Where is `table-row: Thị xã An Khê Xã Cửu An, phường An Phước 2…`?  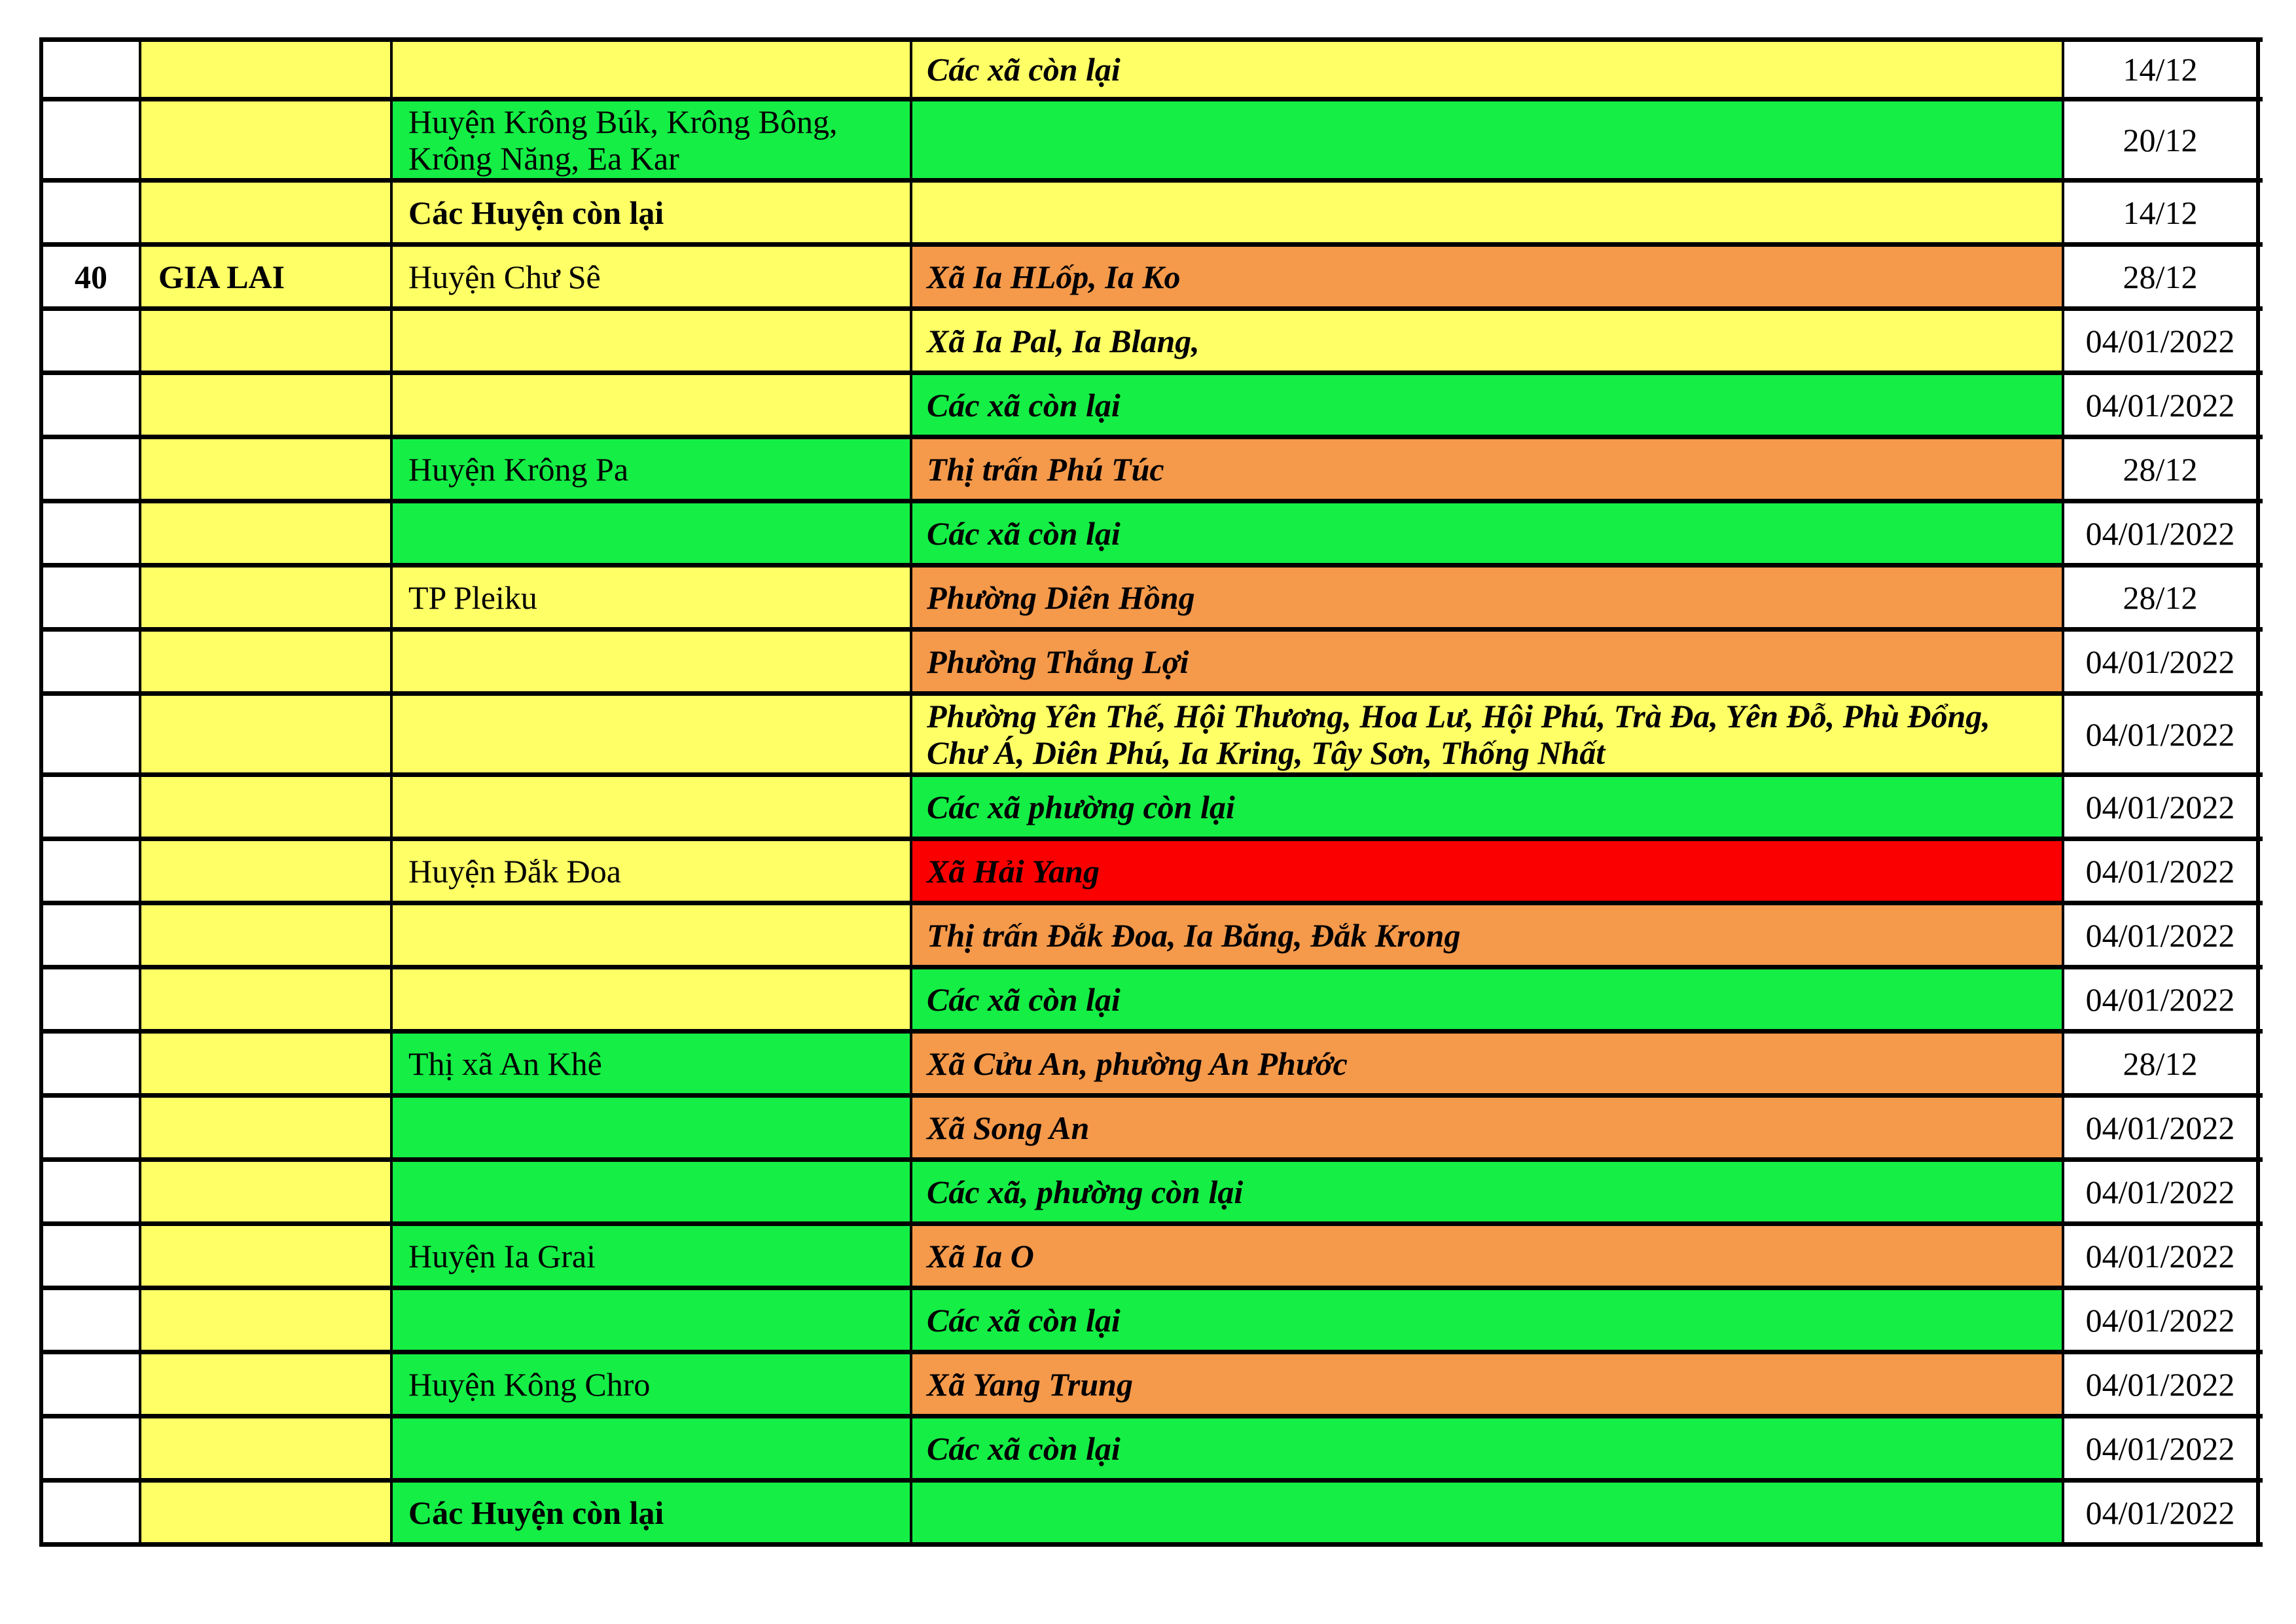
table-row: Thị xã An Khê Xã Cửu An, phường An Phước 2… is located at coordinates (1153, 1066).